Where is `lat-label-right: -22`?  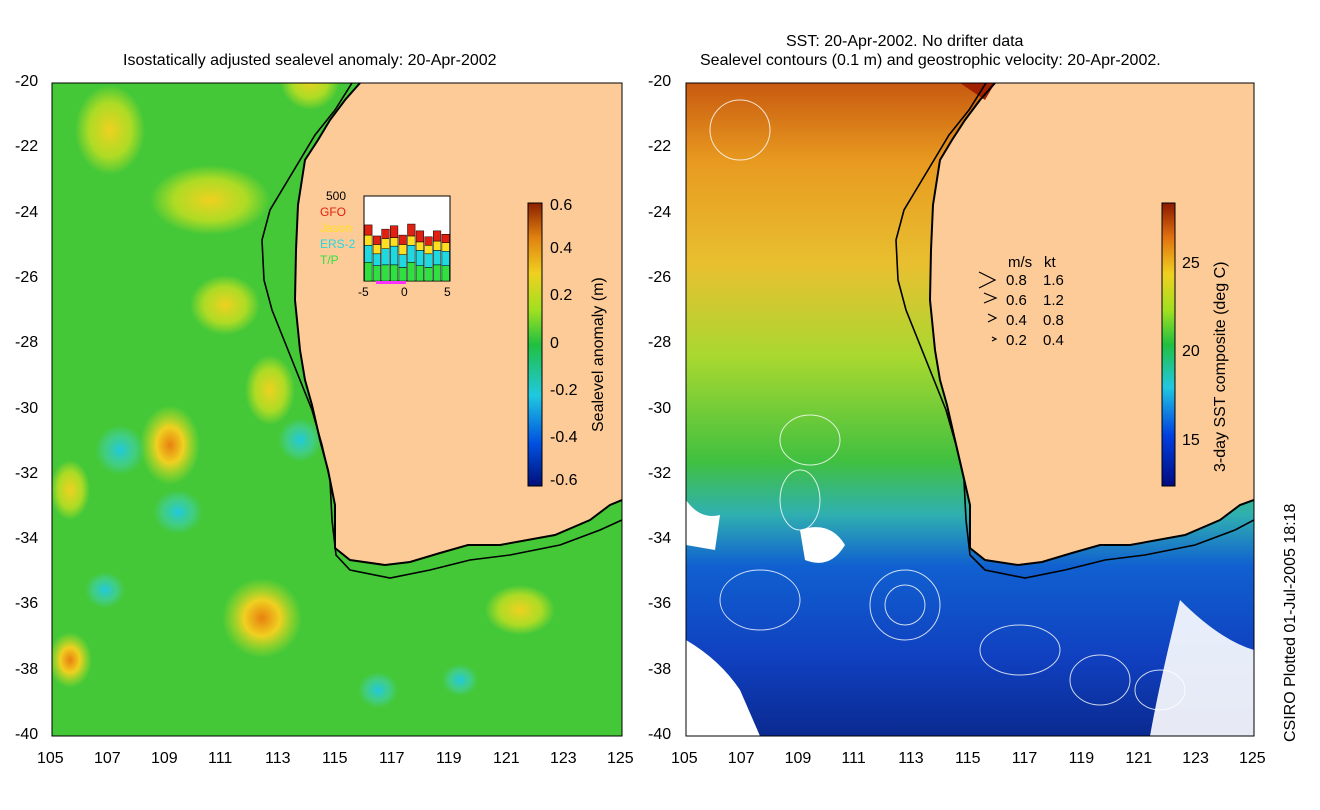
lat-label-right: -22 is located at coordinates (660, 147).